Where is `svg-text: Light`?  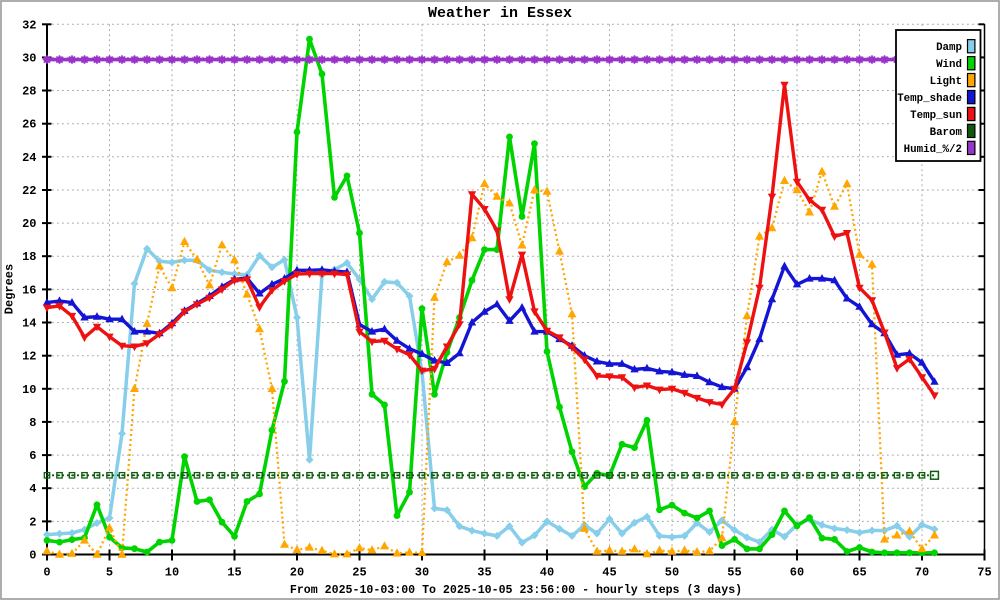 svg-text: Light is located at coordinates (946, 82).